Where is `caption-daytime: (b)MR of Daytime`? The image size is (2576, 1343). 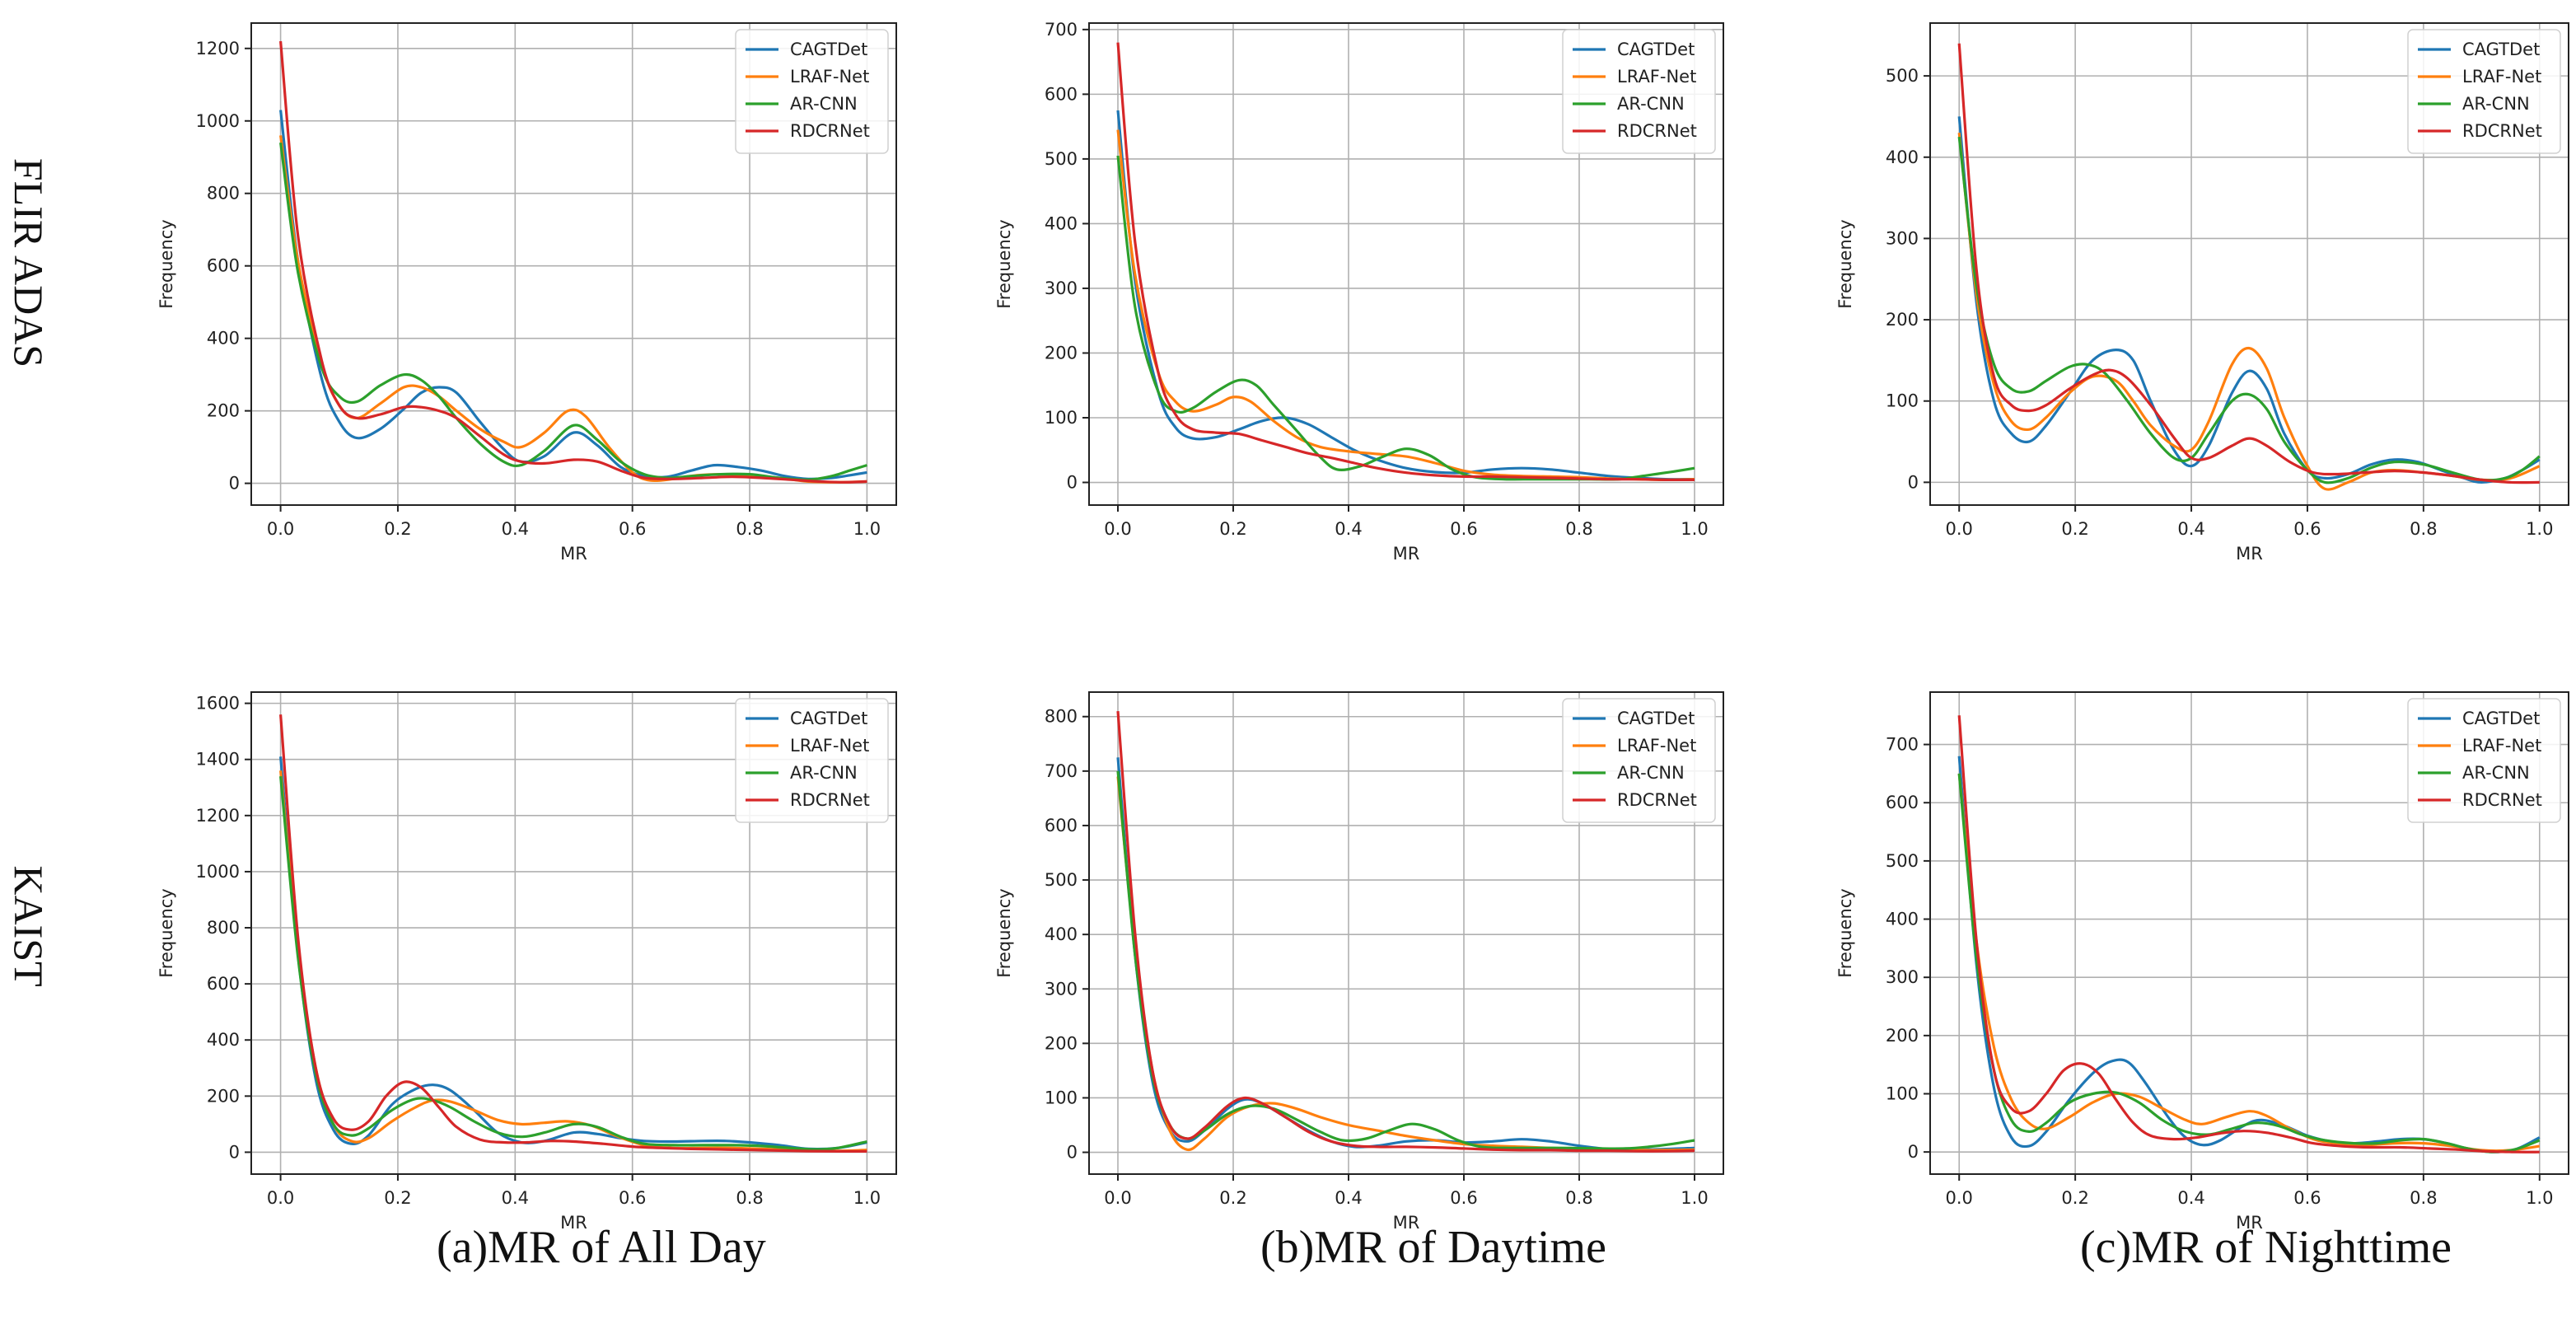
caption-daytime: (b)MR of Daytime is located at coordinates (1433, 1247).